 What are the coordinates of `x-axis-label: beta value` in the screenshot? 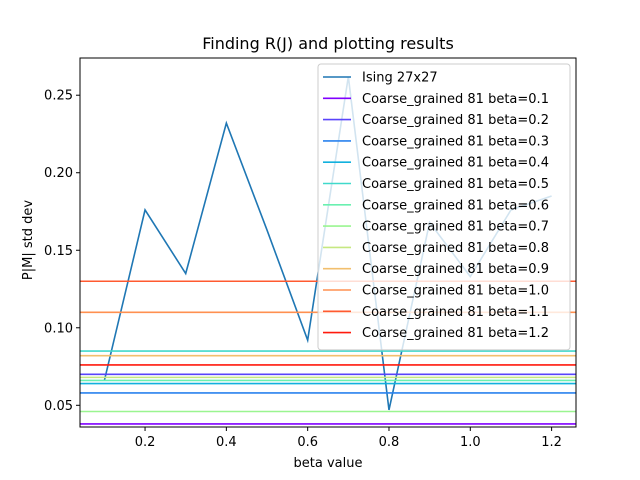 It's located at (328, 463).